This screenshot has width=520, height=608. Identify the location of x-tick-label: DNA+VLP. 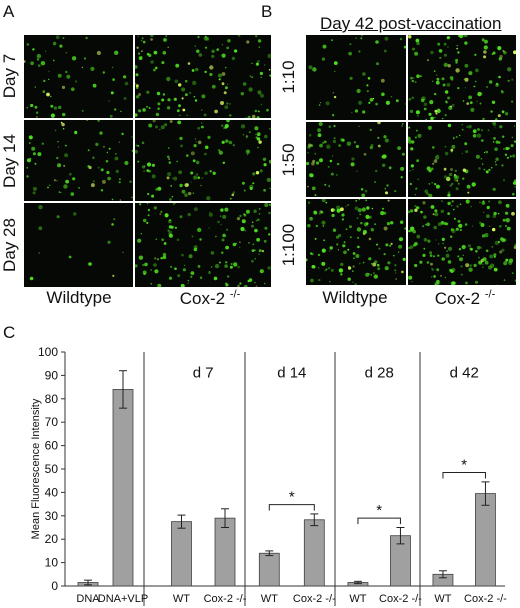
(123, 599).